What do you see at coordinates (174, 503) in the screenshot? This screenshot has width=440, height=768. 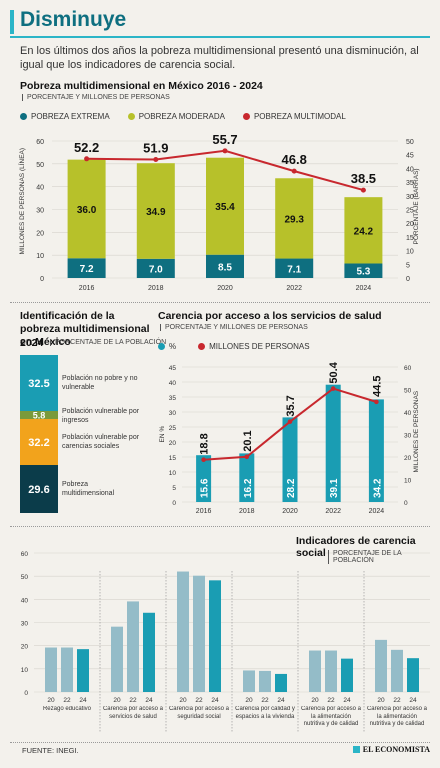 I see `chart3-ytick: 0` at bounding box center [174, 503].